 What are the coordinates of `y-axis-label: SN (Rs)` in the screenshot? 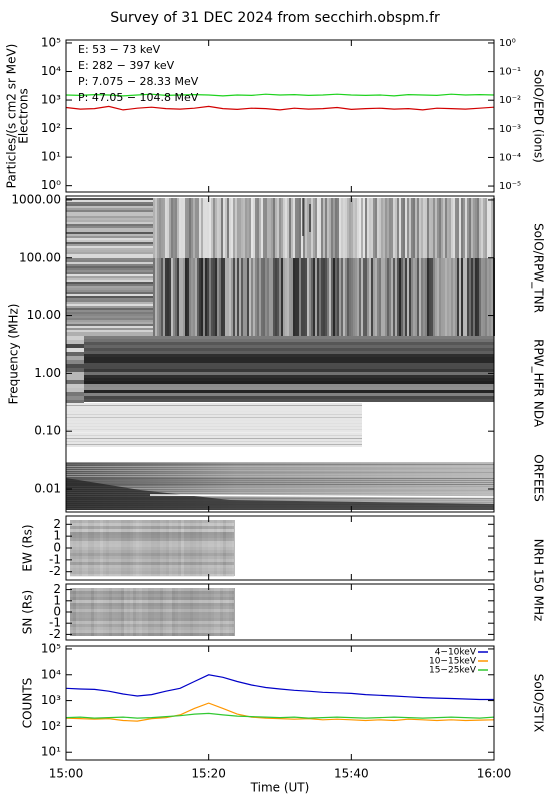 It's located at (28, 612).